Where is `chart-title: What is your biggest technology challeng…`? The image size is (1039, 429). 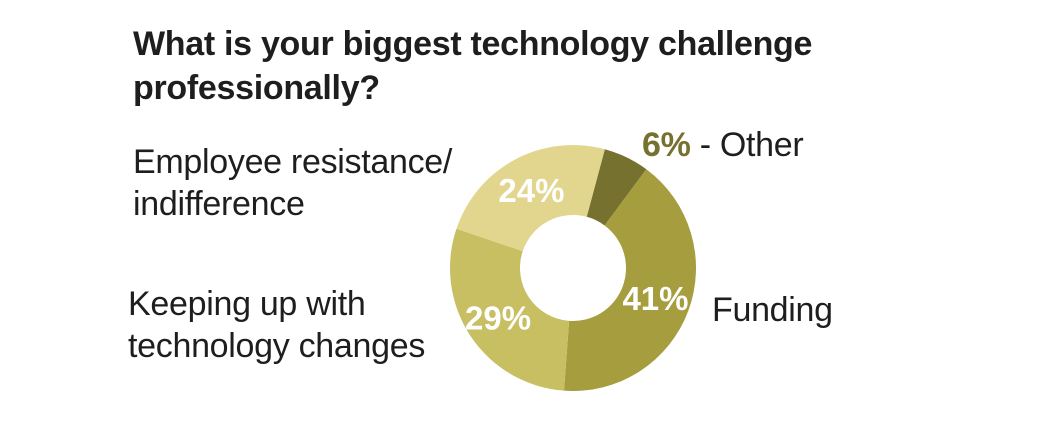
chart-title: What is your biggest technology challeng… is located at coordinates (473, 66).